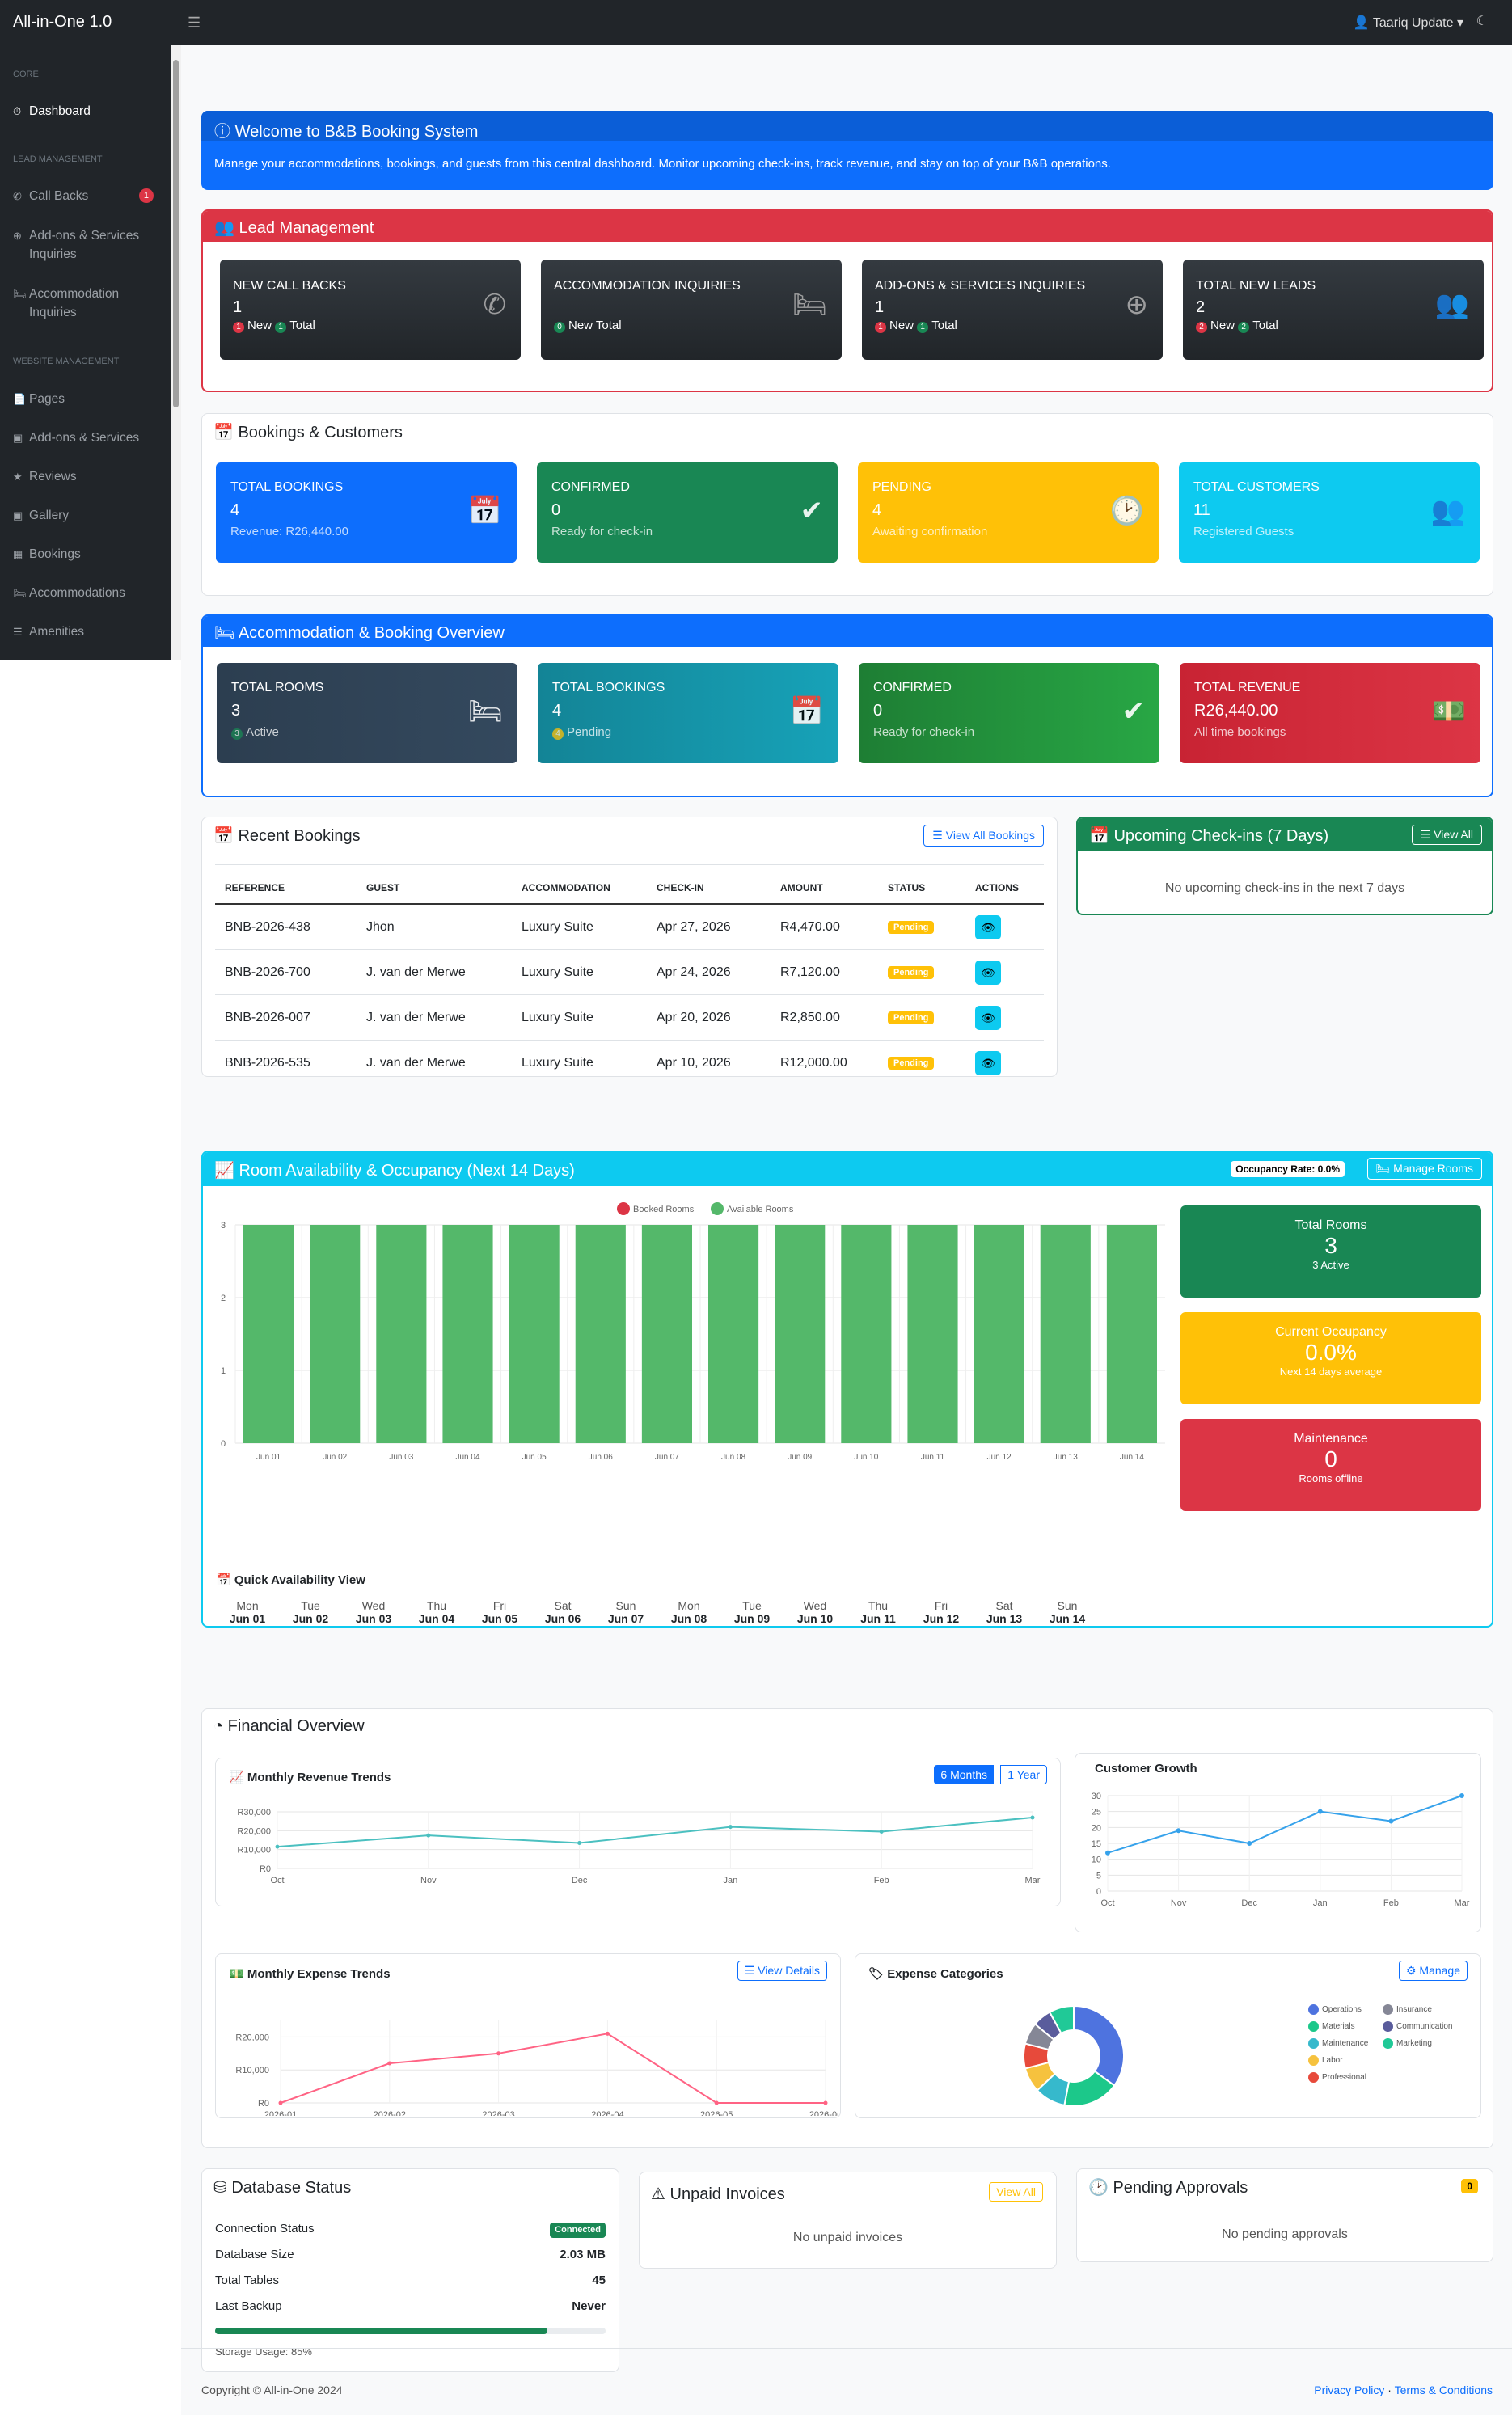 The width and height of the screenshot is (1512, 2415). I want to click on terms-link: Terms & Conditions, so click(1443, 2390).